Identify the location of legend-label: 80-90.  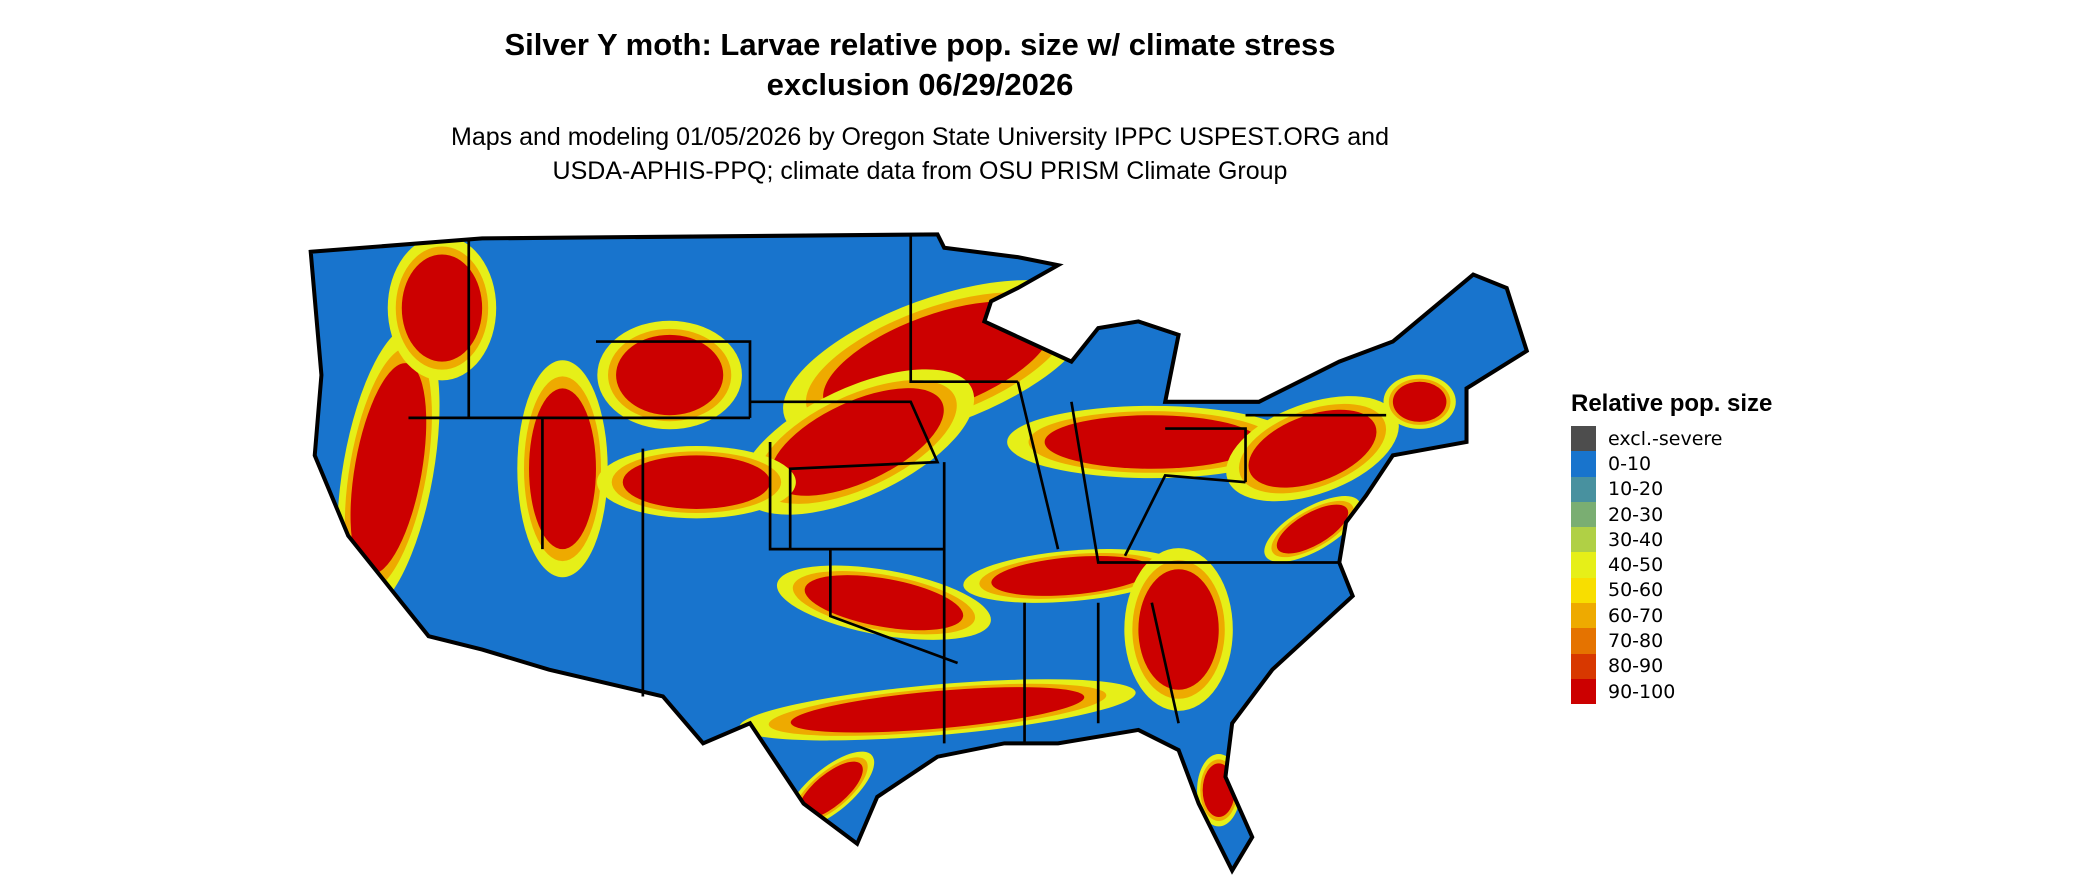
(1636, 666).